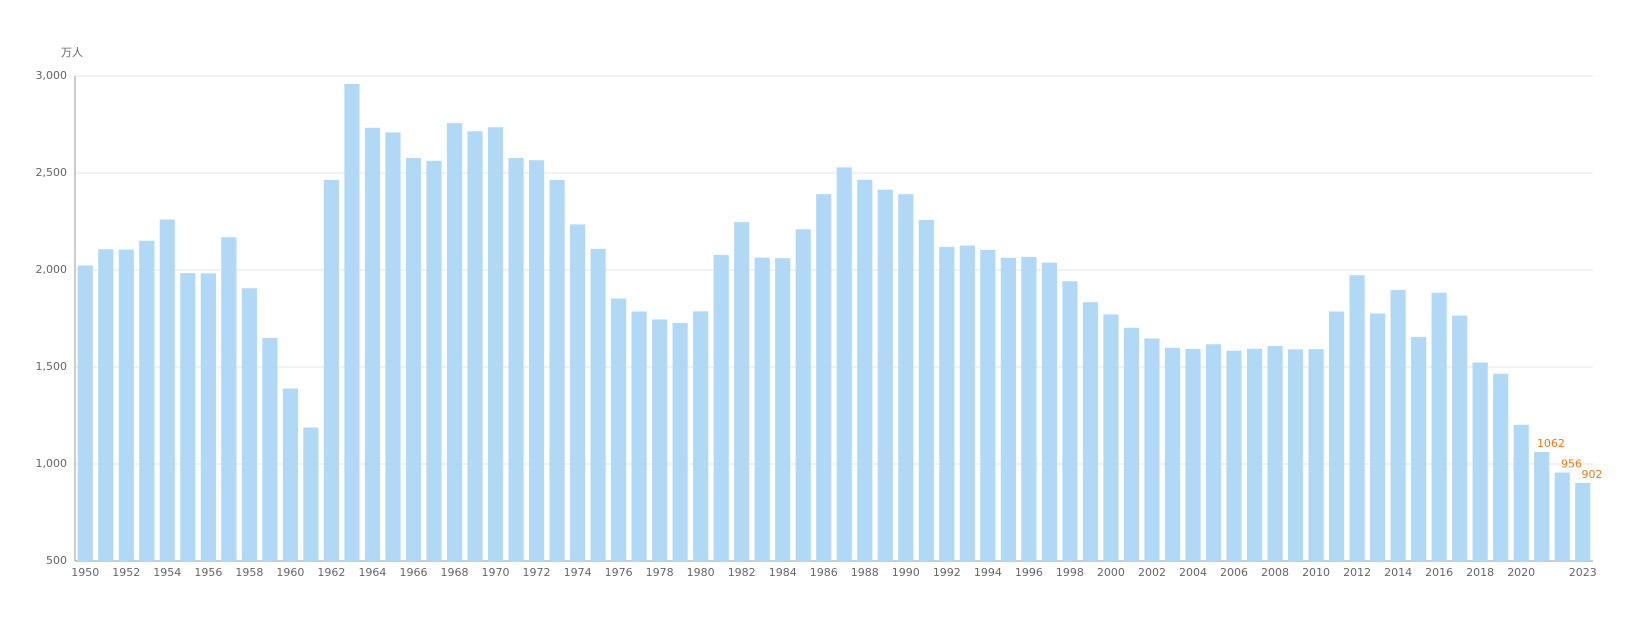  I want to click on value-label: 956, so click(1571, 464).